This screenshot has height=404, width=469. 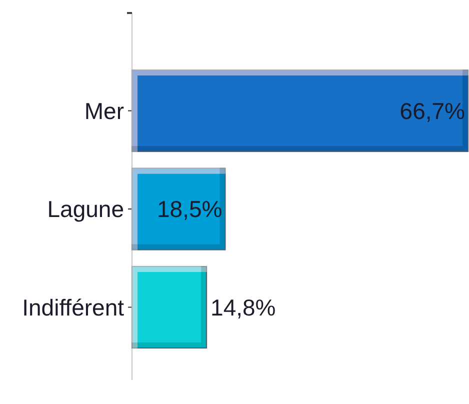 What do you see at coordinates (189, 209) in the screenshot?
I see `data-label: 18,5%` at bounding box center [189, 209].